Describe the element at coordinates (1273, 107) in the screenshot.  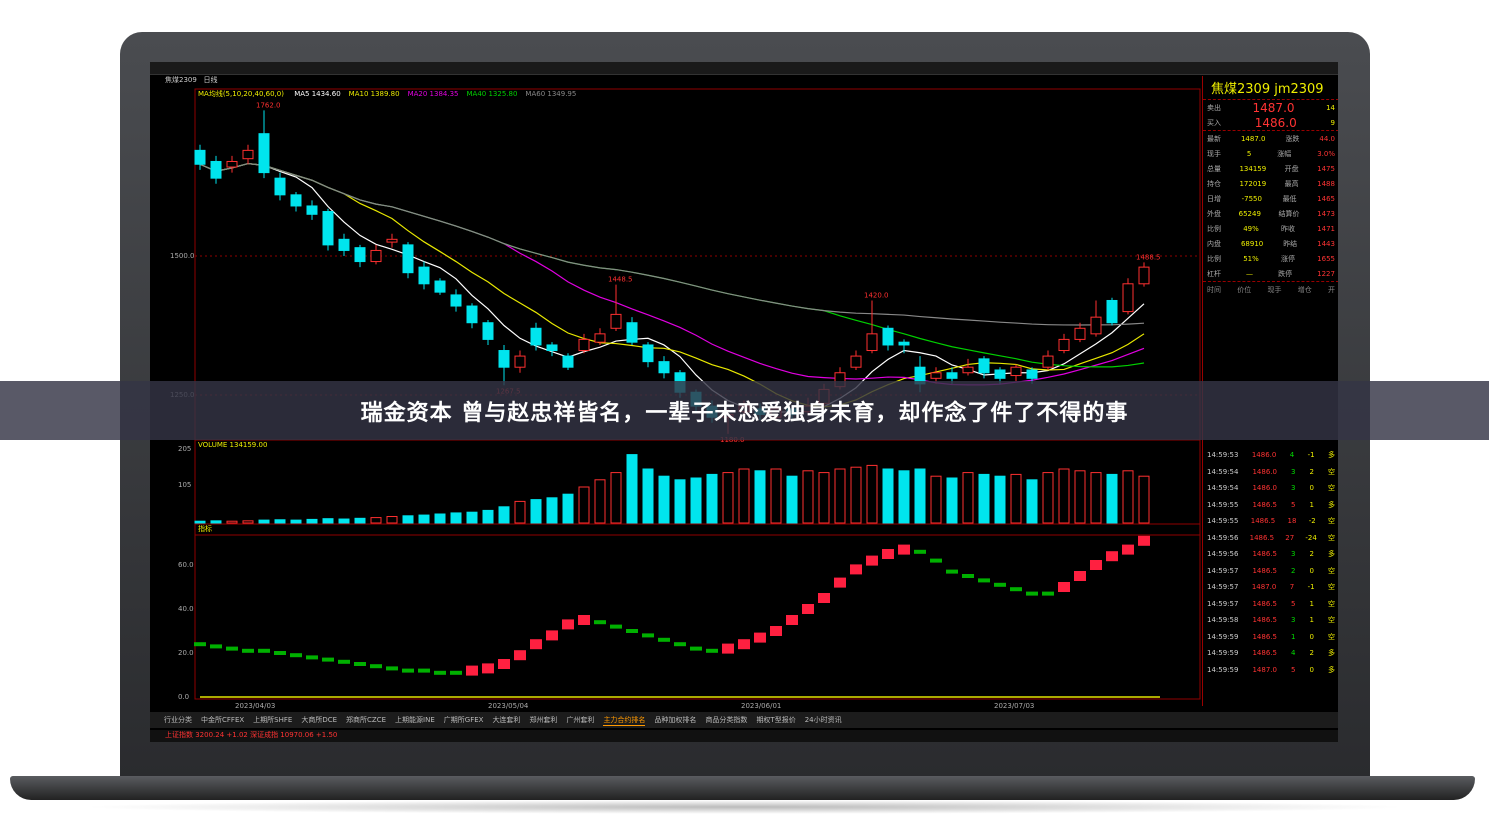
I see `sell-price: 1487.0` at that location.